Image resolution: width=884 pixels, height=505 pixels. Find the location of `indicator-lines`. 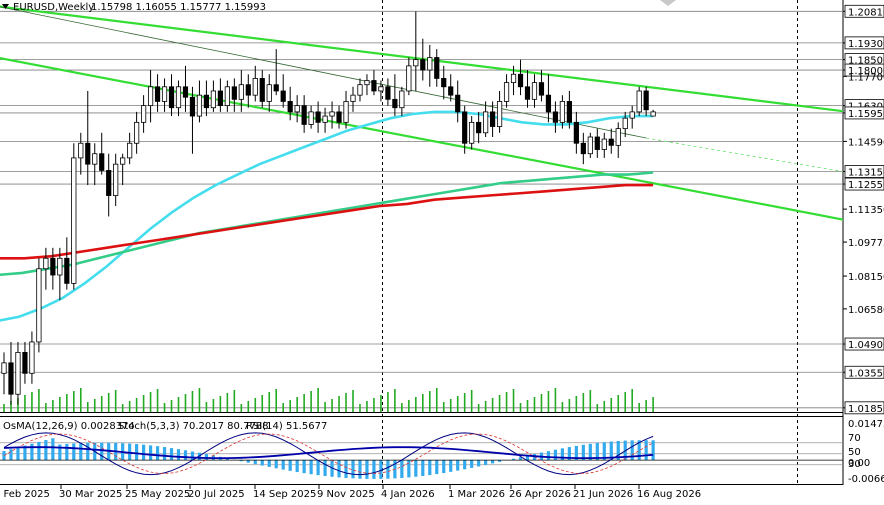

indicator-lines is located at coordinates (421, 455).